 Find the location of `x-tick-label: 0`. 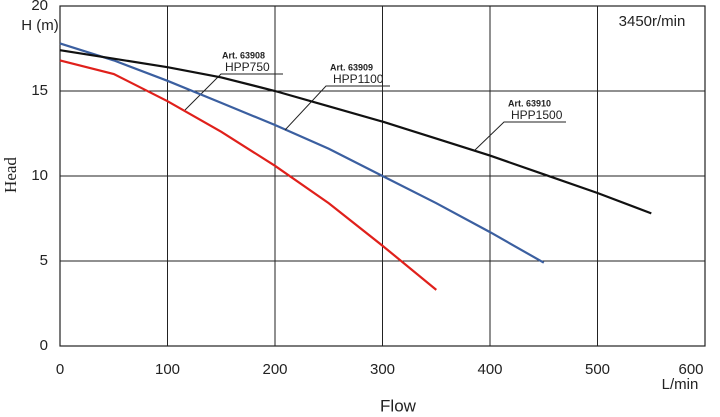

x-tick-label: 0 is located at coordinates (60, 369).